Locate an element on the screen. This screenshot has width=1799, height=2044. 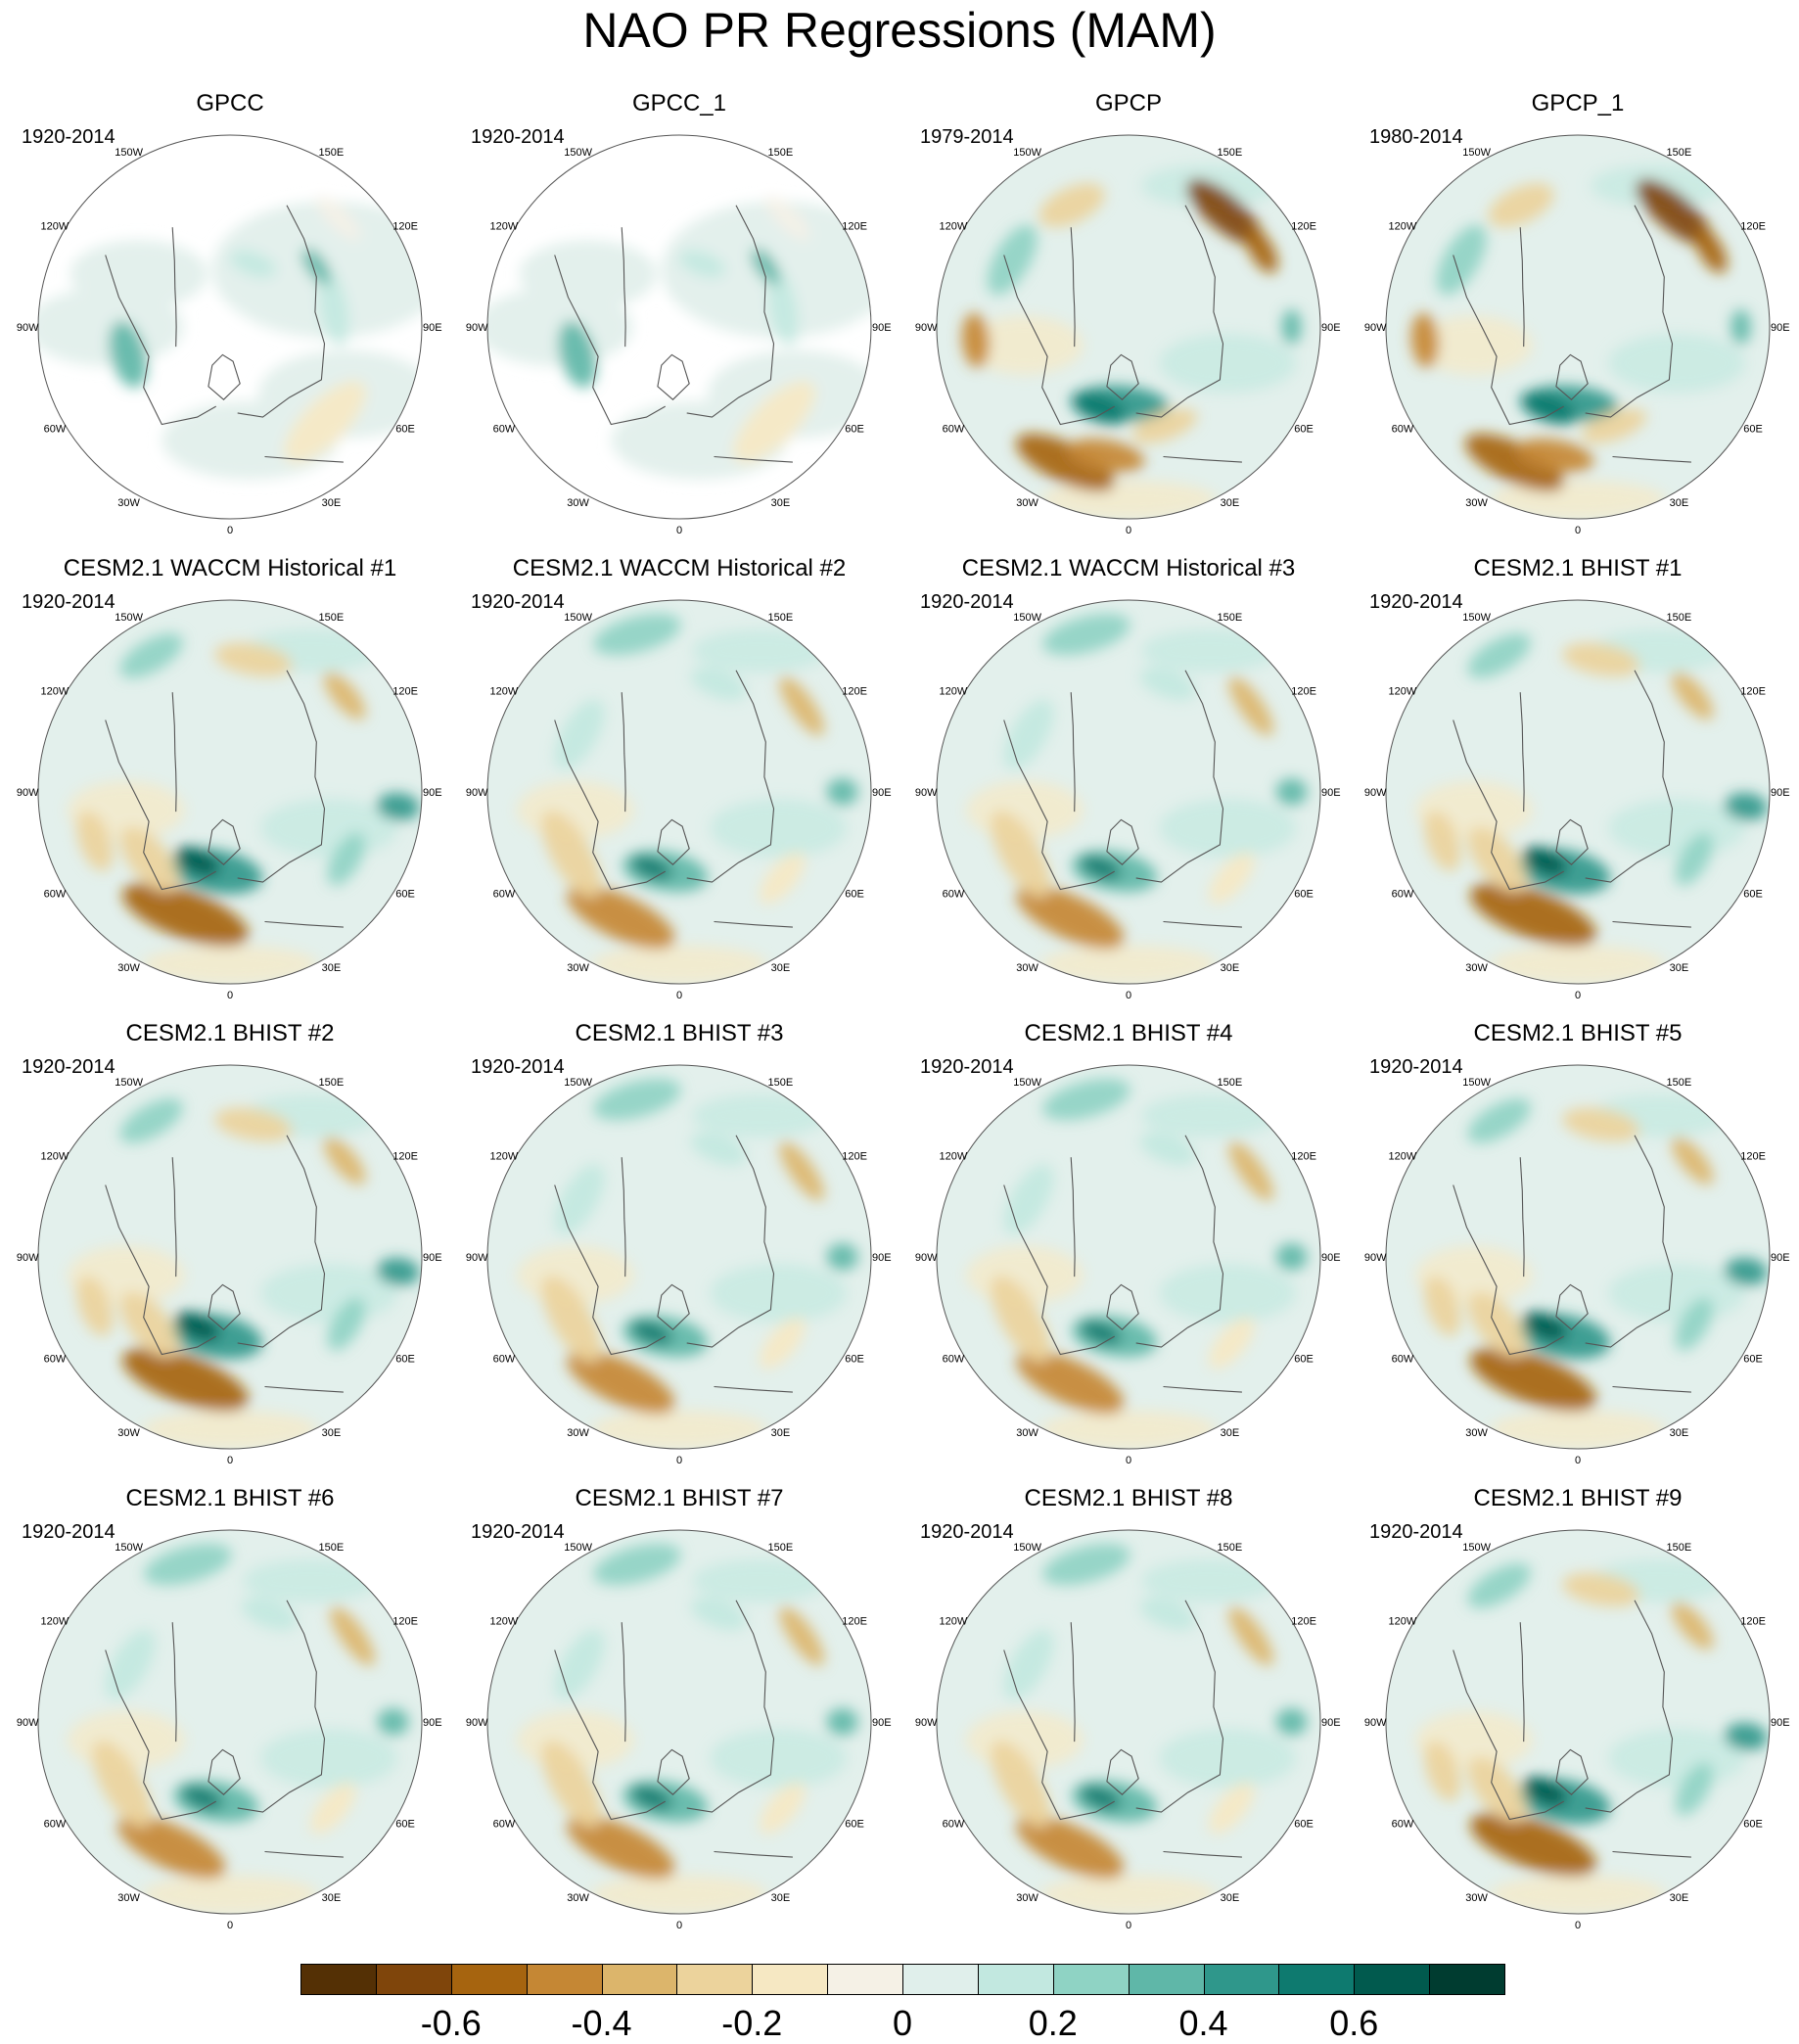
colorbar-tick-label: 0.2 is located at coordinates (1053, 2023).